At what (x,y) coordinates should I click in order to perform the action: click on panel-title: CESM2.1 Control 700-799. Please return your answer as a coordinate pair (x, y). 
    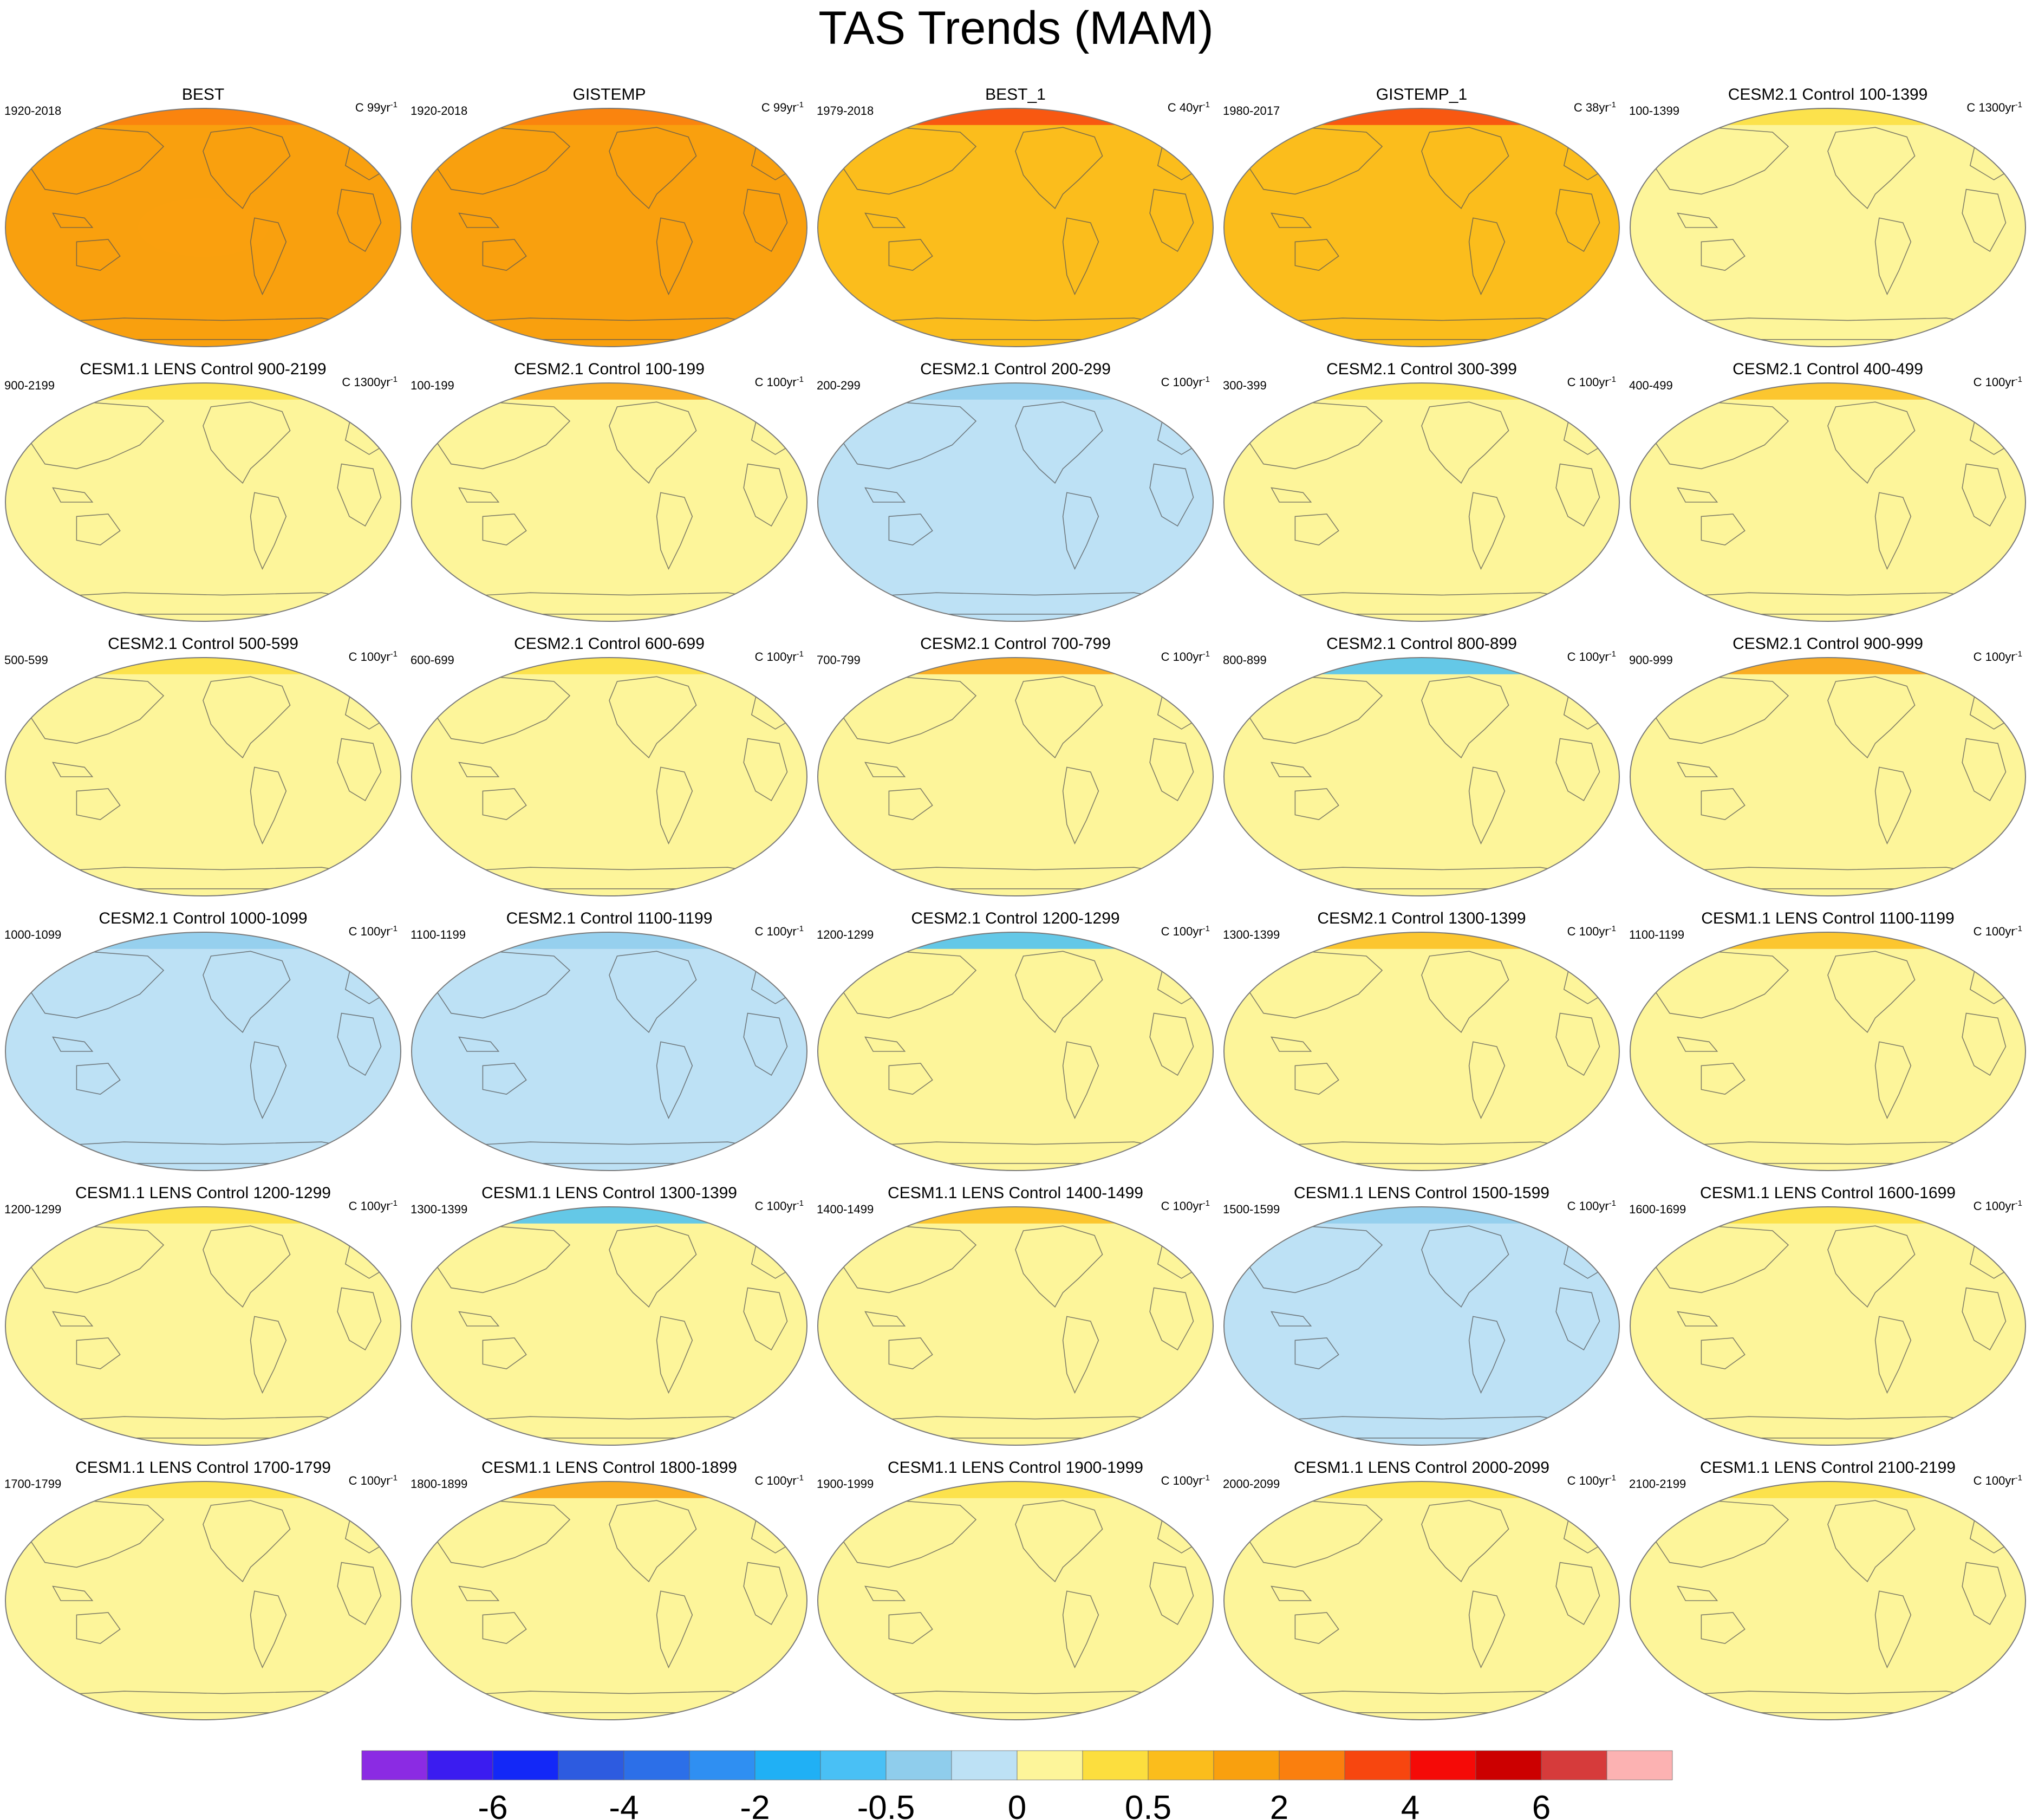
    Looking at the image, I should click on (1015, 644).